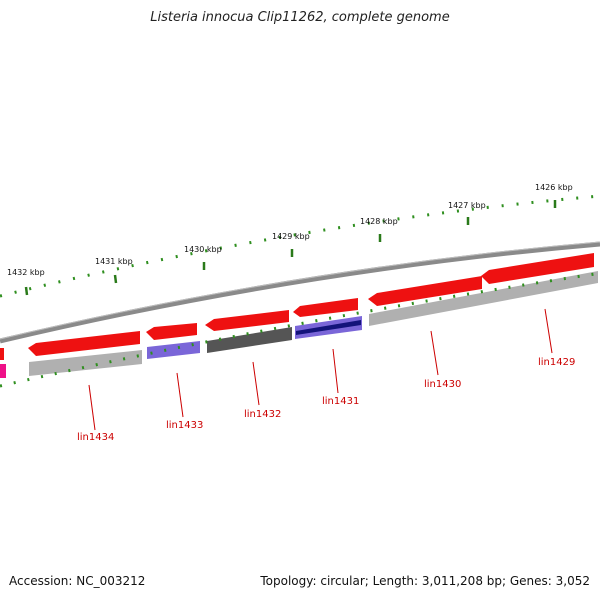 The image size is (600, 600). Describe the element at coordinates (173, 350) in the screenshot. I see `cds-lin1433` at that location.